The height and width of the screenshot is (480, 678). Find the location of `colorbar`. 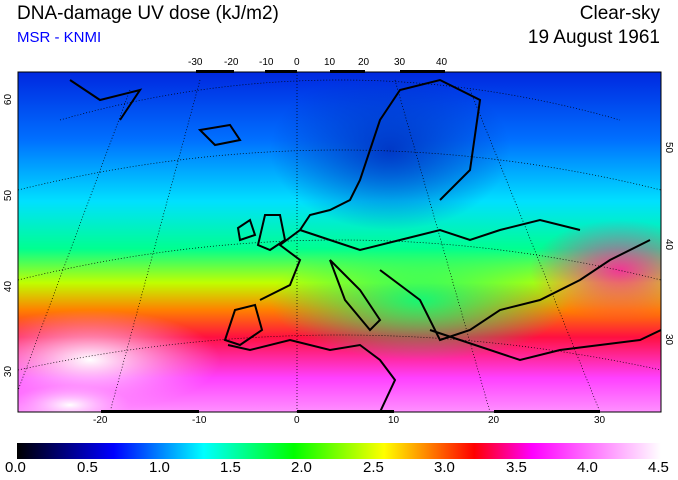

colorbar is located at coordinates (339, 451).